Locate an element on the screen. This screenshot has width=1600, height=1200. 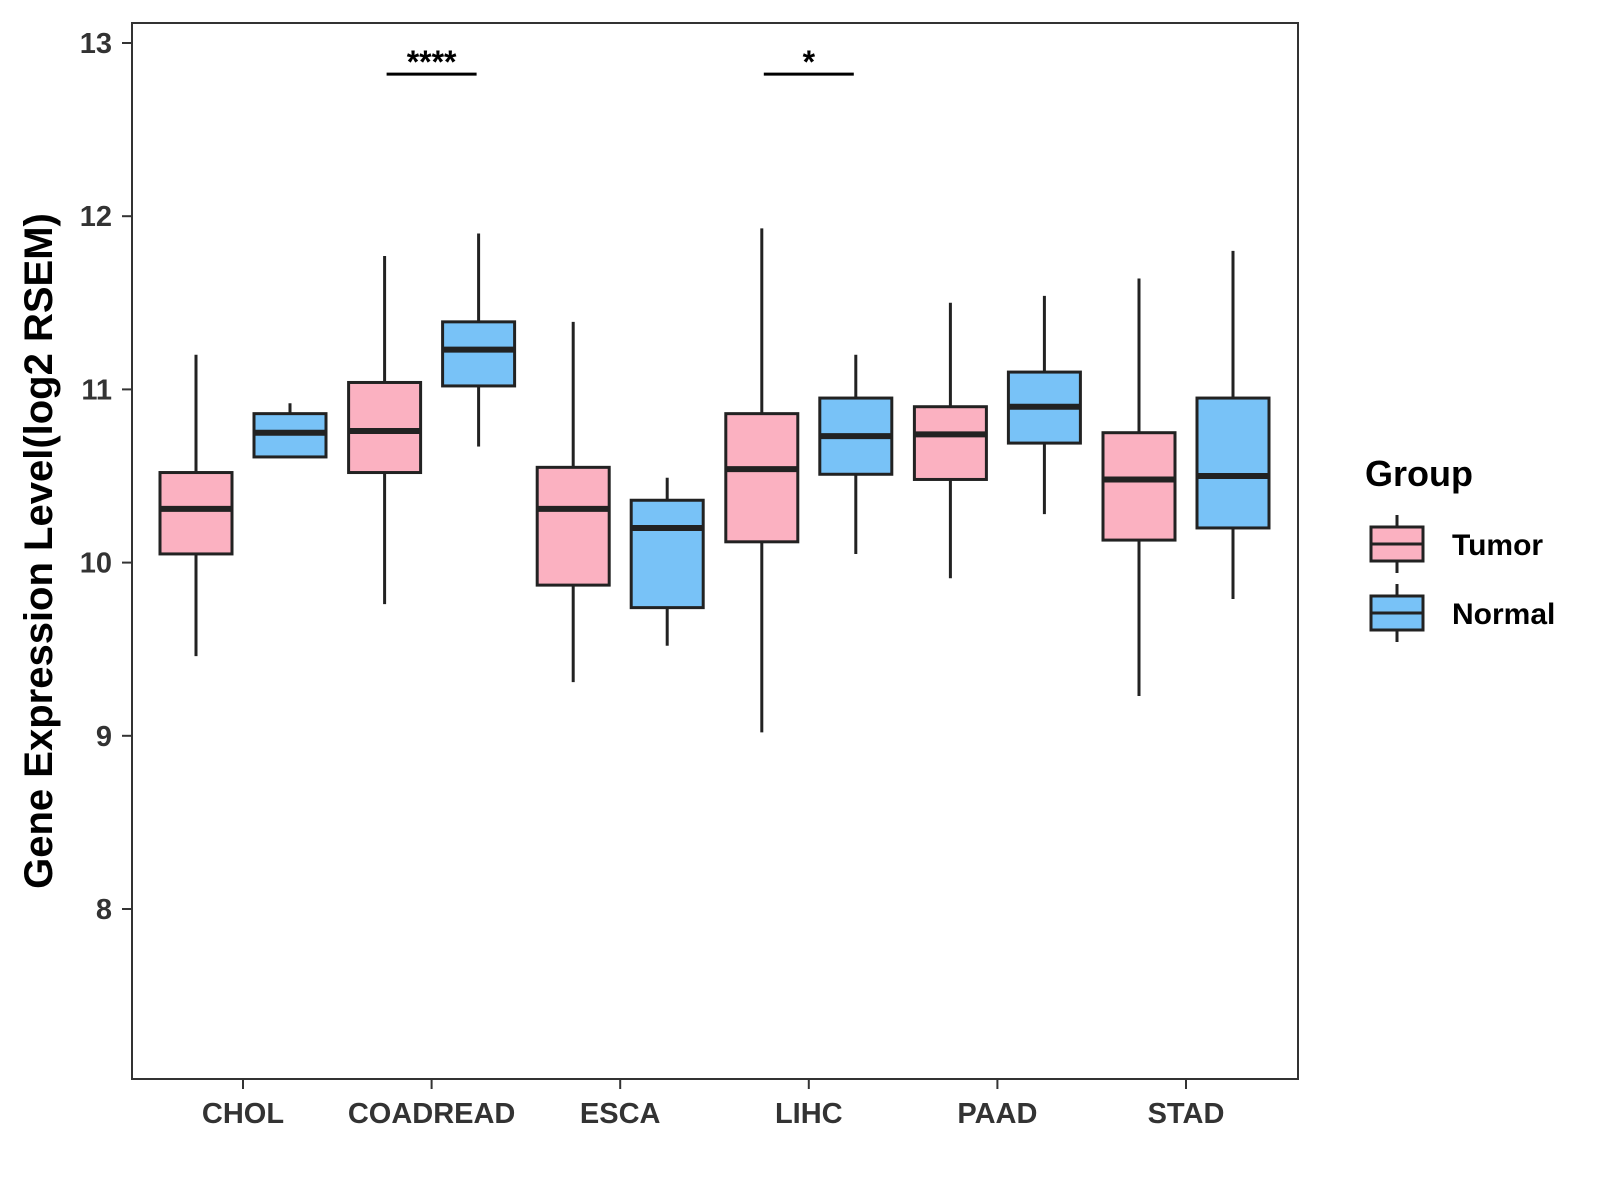
significance-lihc: * is located at coordinates (808, 62).